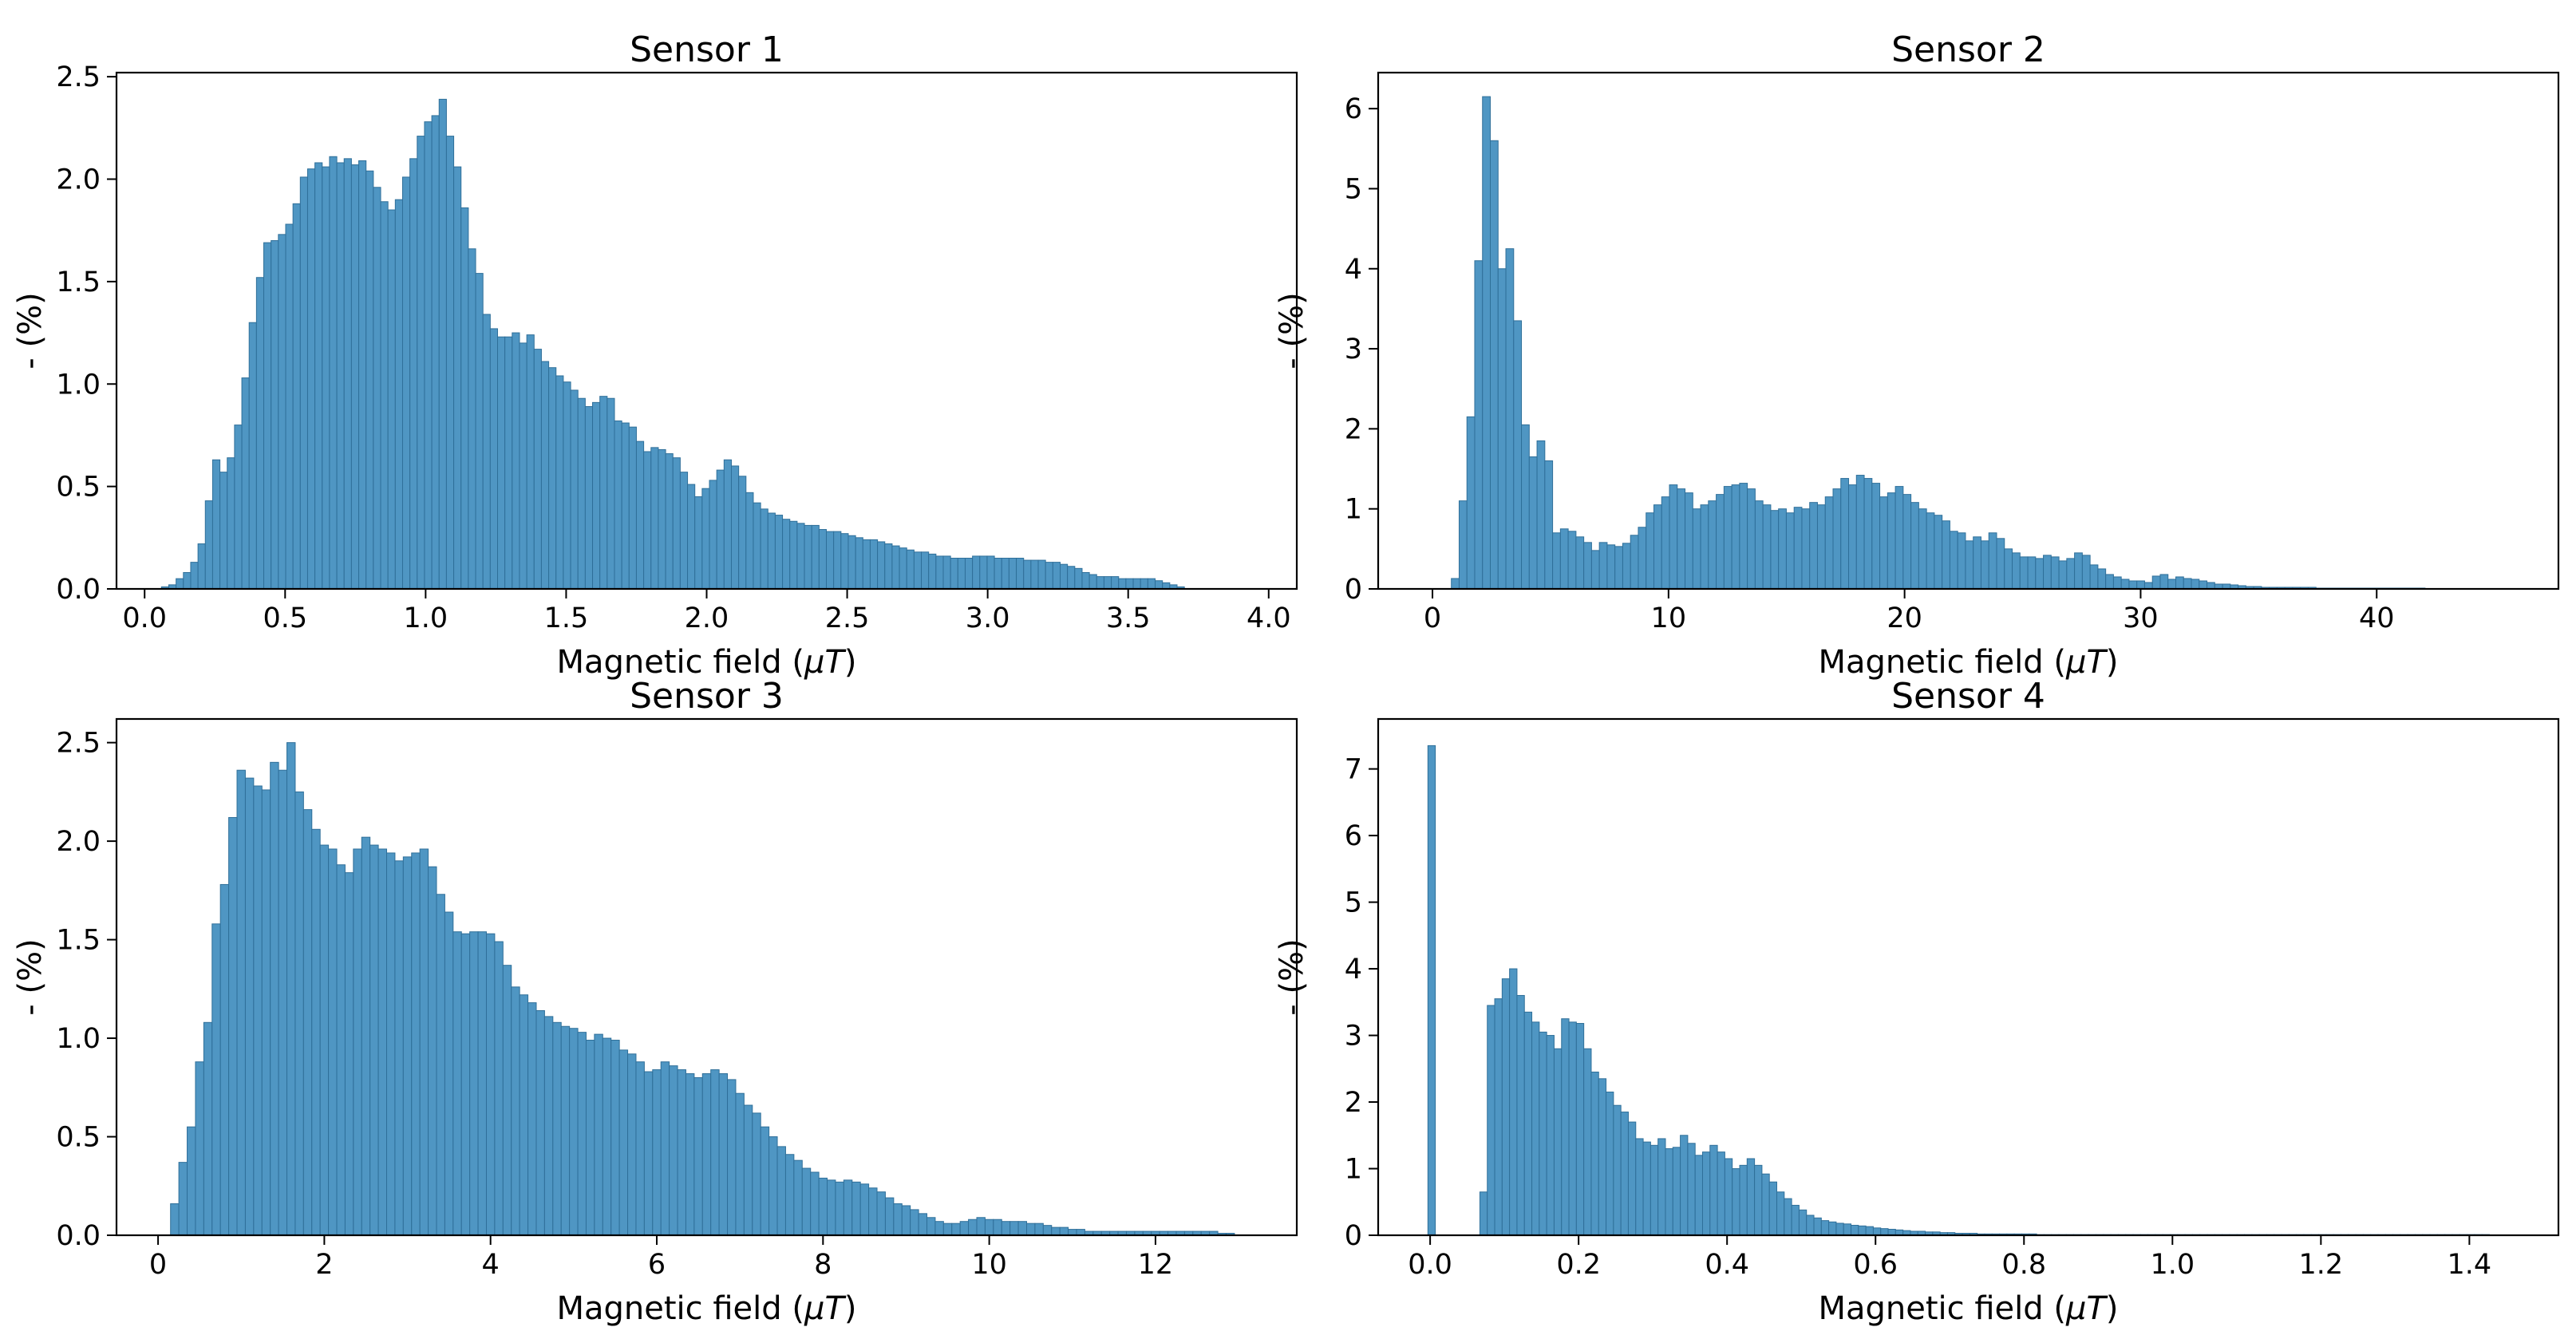  I want to click on y-tick-label: 1.0, so click(78, 1039).